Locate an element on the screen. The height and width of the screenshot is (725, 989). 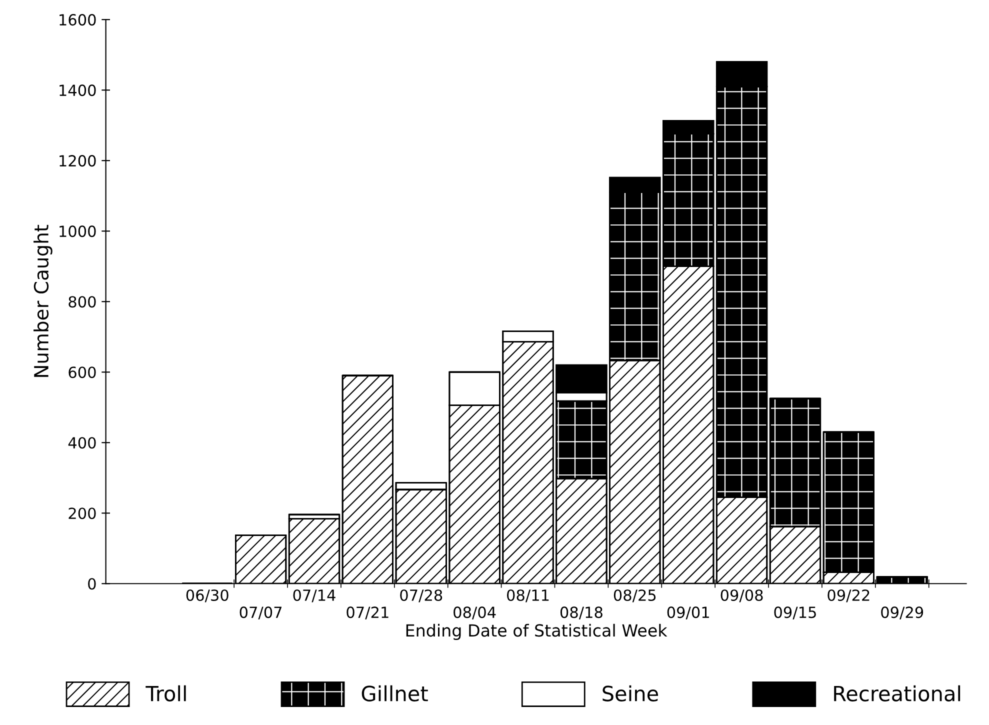
legend-label: Gillnet is located at coordinates (395, 693).